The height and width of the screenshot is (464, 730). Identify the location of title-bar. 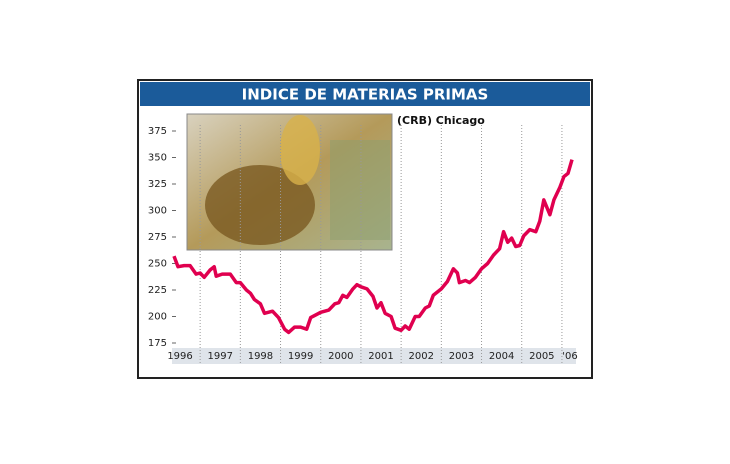
(365, 94).